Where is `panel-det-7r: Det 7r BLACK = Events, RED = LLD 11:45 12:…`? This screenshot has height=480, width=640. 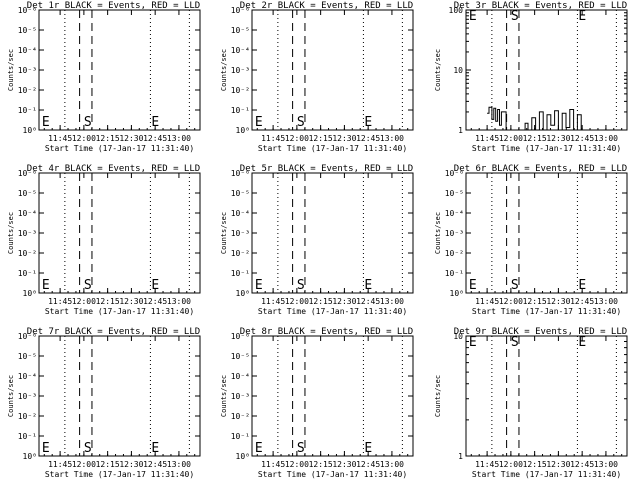
panel-det-7r: Det 7r BLACK = Events, RED = LLD 11:45 12:… is located at coordinates (104, 403).